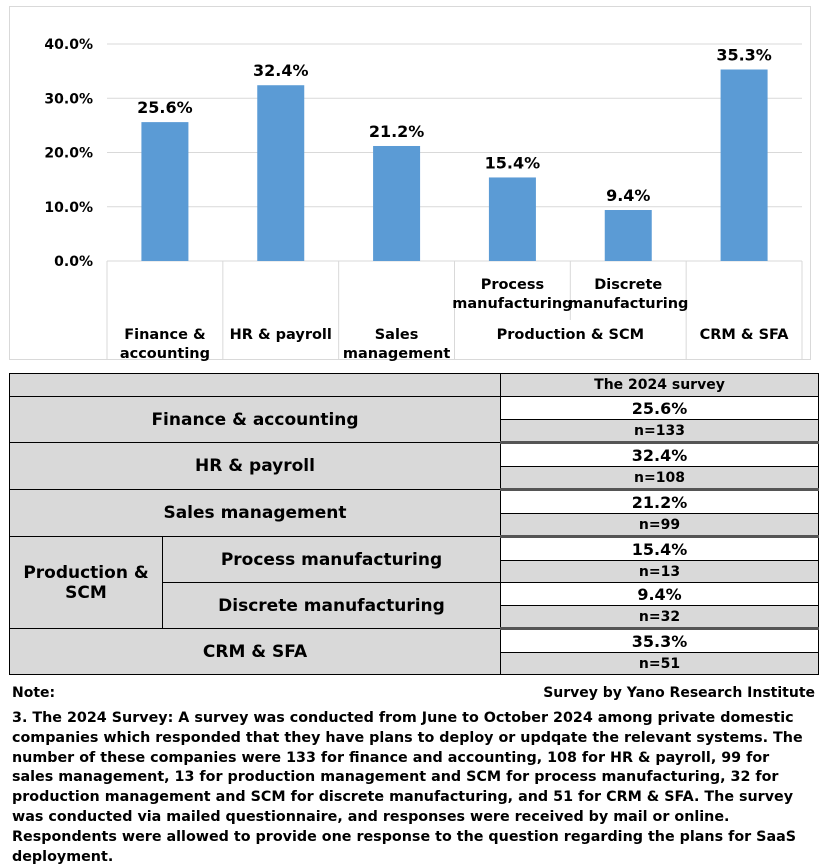  I want to click on category-label: Finance &, so click(165, 335).